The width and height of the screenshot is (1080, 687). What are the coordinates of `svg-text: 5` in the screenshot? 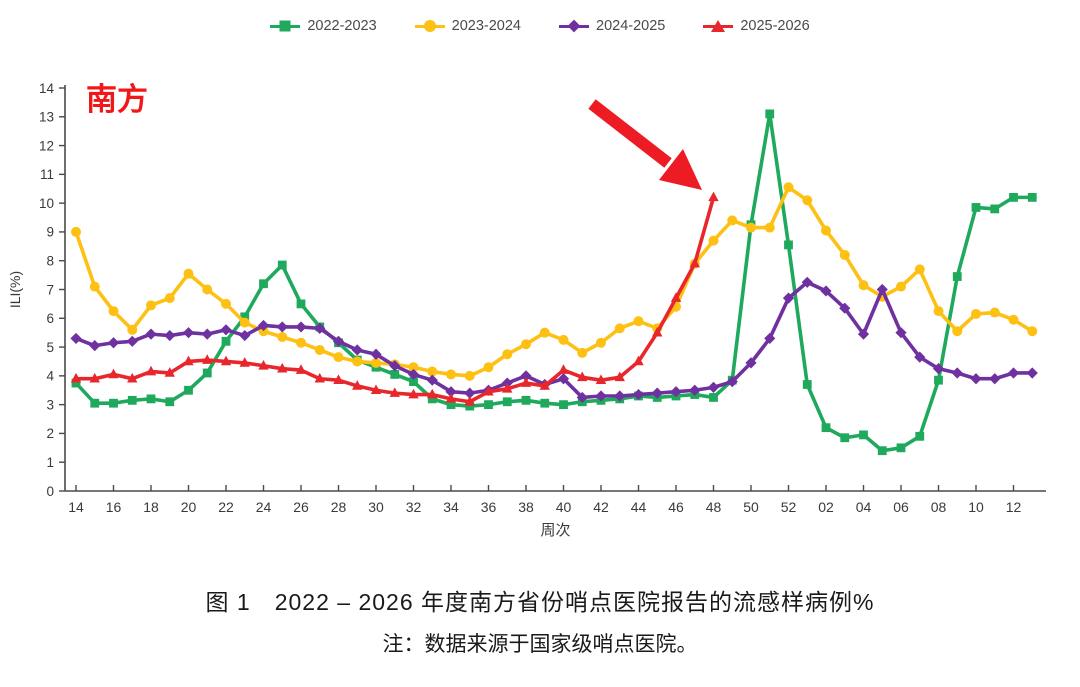 It's located at (50, 347).